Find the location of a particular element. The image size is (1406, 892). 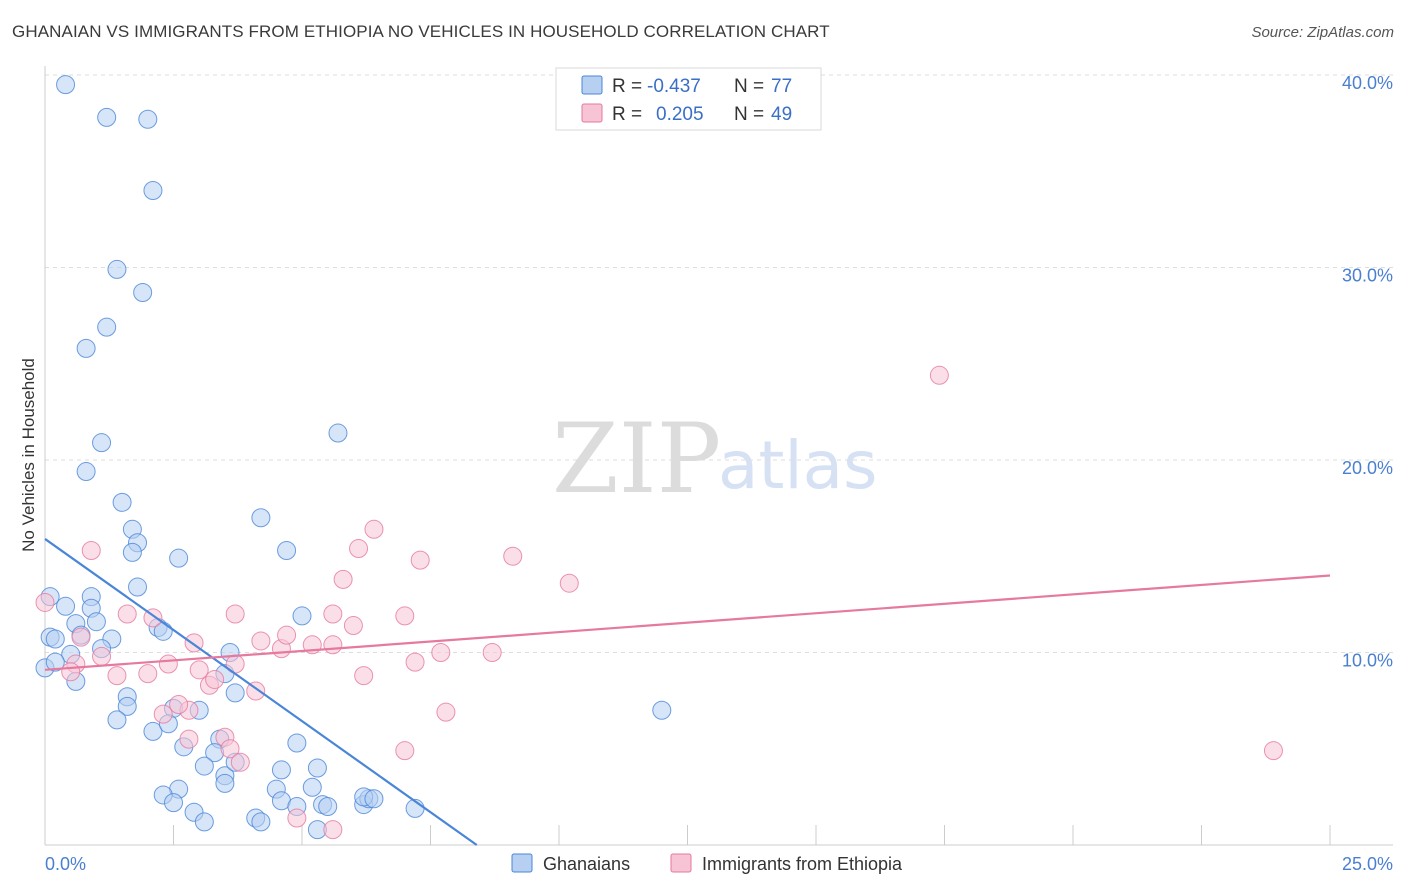

ethiopia-trend-line is located at coordinates (687, 622).